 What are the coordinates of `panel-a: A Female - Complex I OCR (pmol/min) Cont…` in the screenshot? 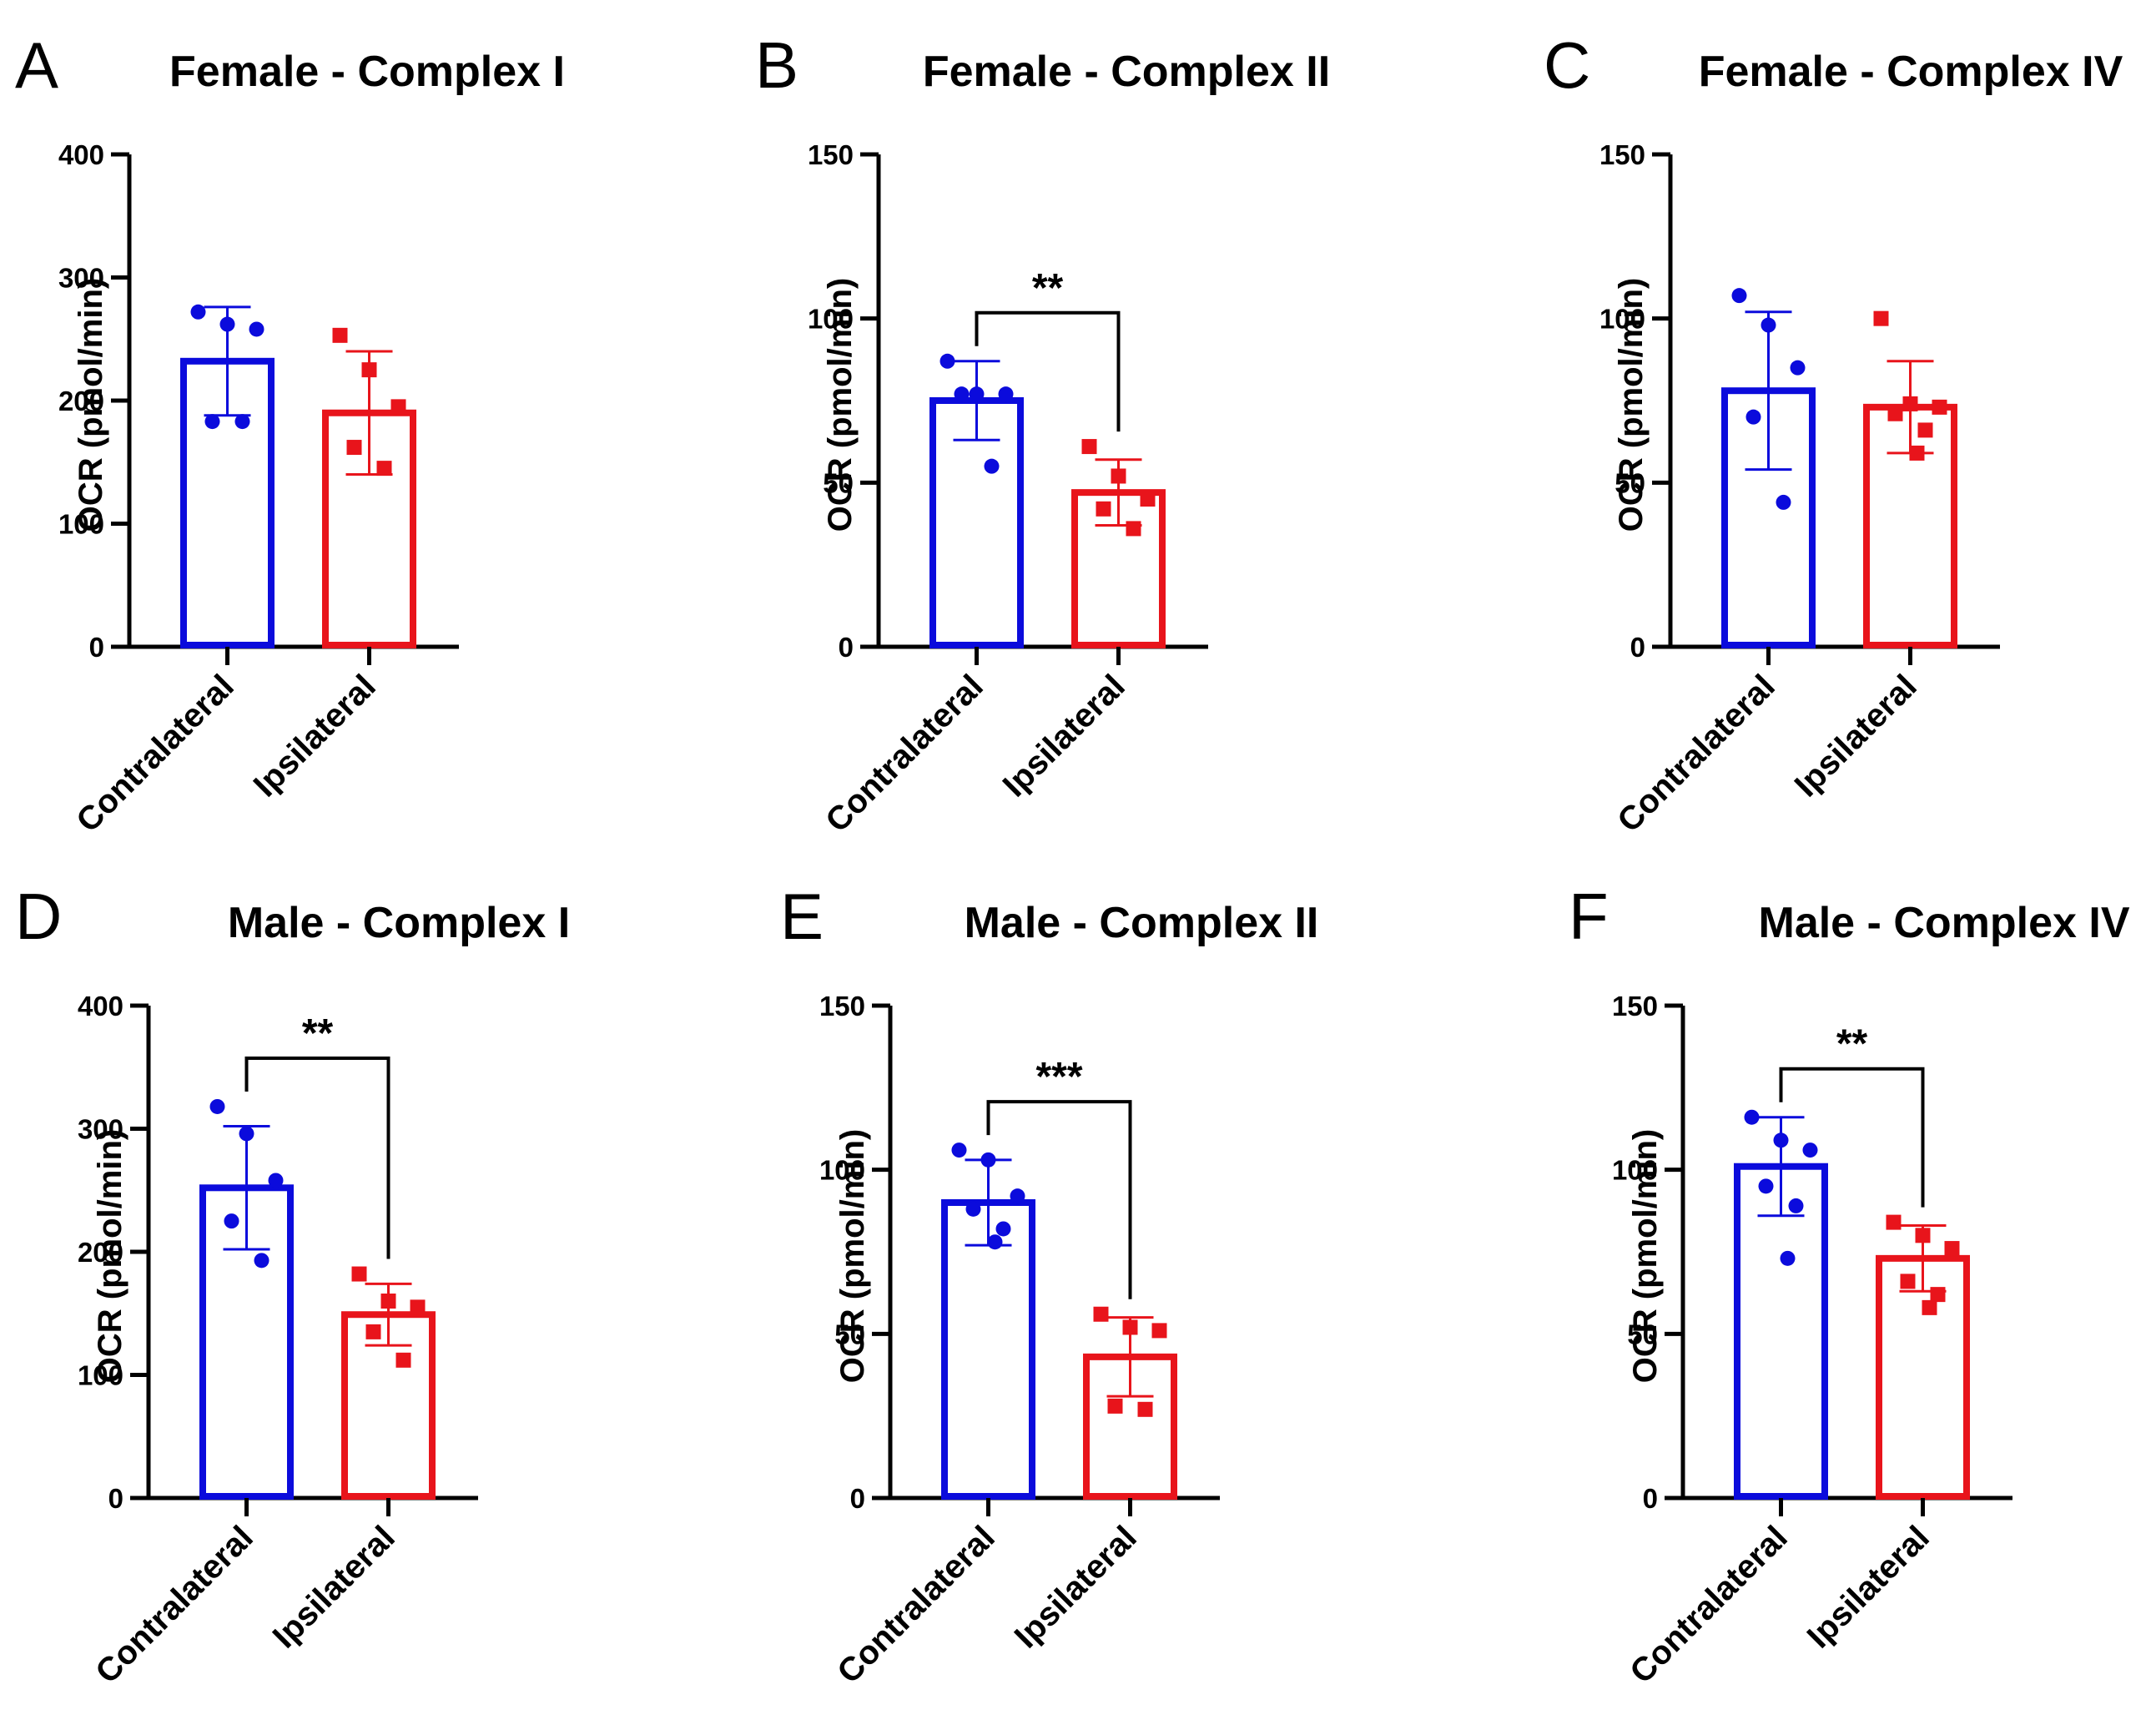 It's located at (290, 434).